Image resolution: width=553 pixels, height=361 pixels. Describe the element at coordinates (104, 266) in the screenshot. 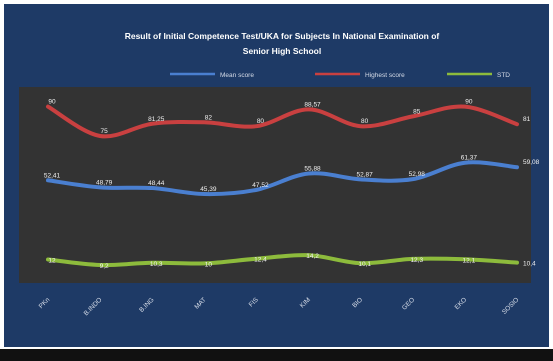

I see `data-label-3-2: 9,2` at that location.